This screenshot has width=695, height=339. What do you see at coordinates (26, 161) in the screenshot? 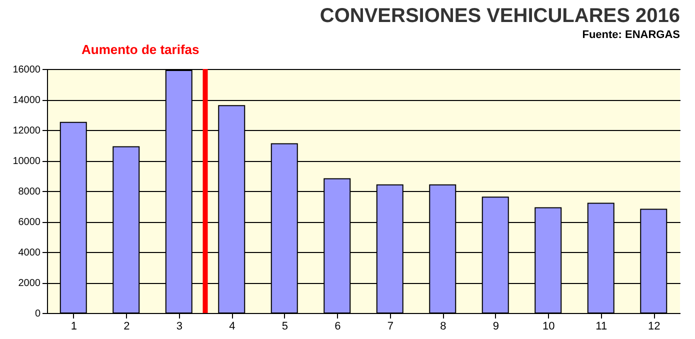
I see `y-tick-label: 10000` at bounding box center [26, 161].